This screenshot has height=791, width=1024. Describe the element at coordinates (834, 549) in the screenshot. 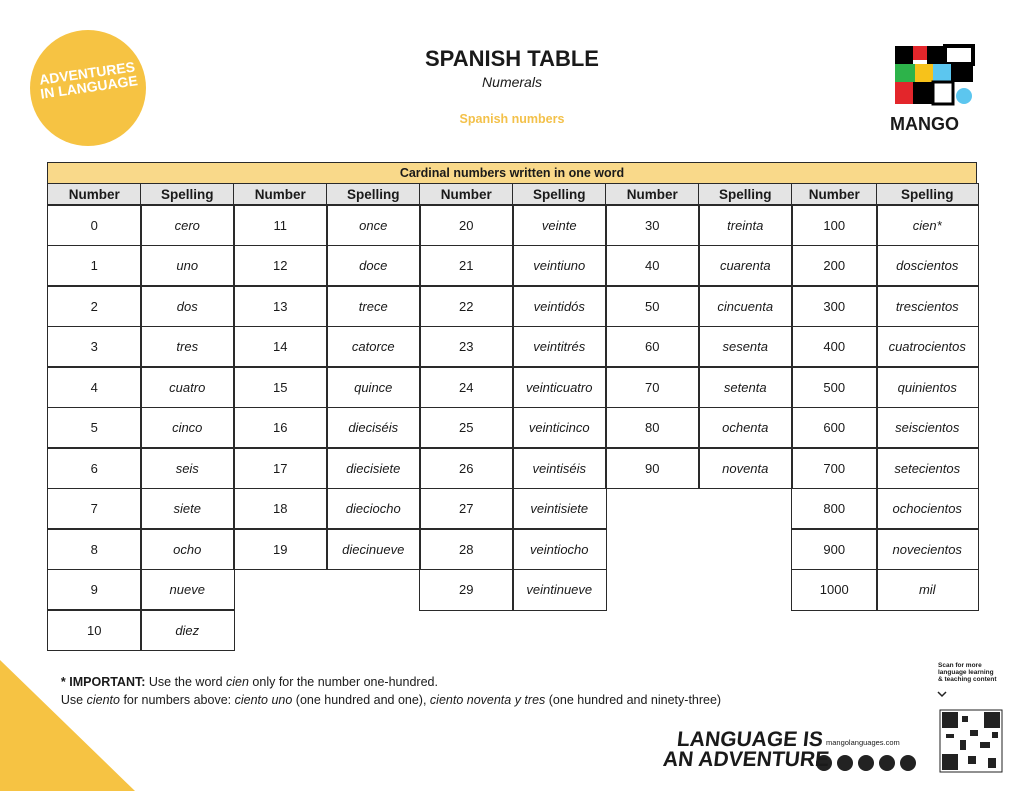

I see `table-cell: 900` at that location.